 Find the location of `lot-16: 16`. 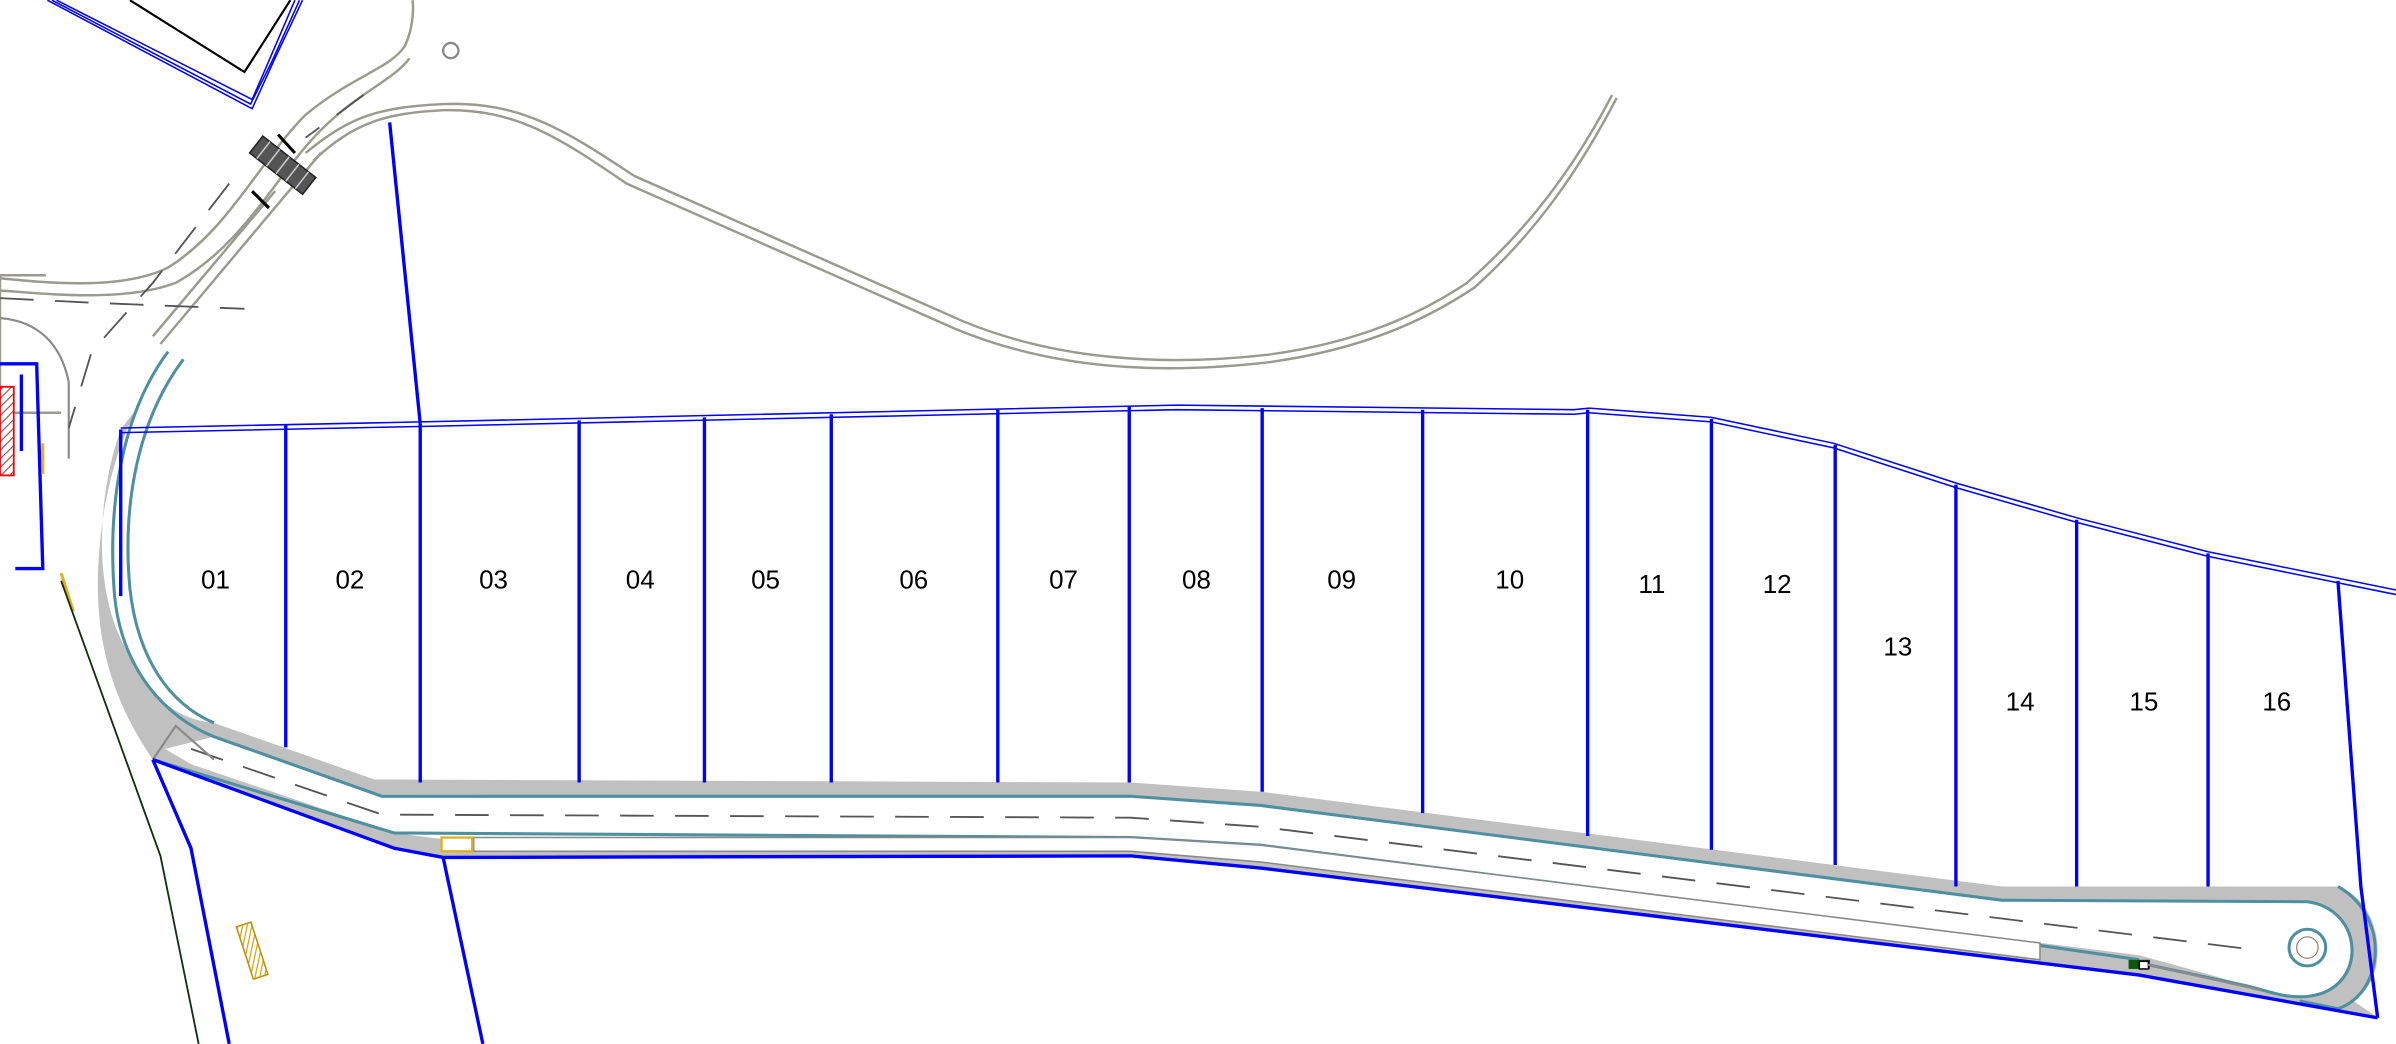

lot-16: 16 is located at coordinates (2276, 702).